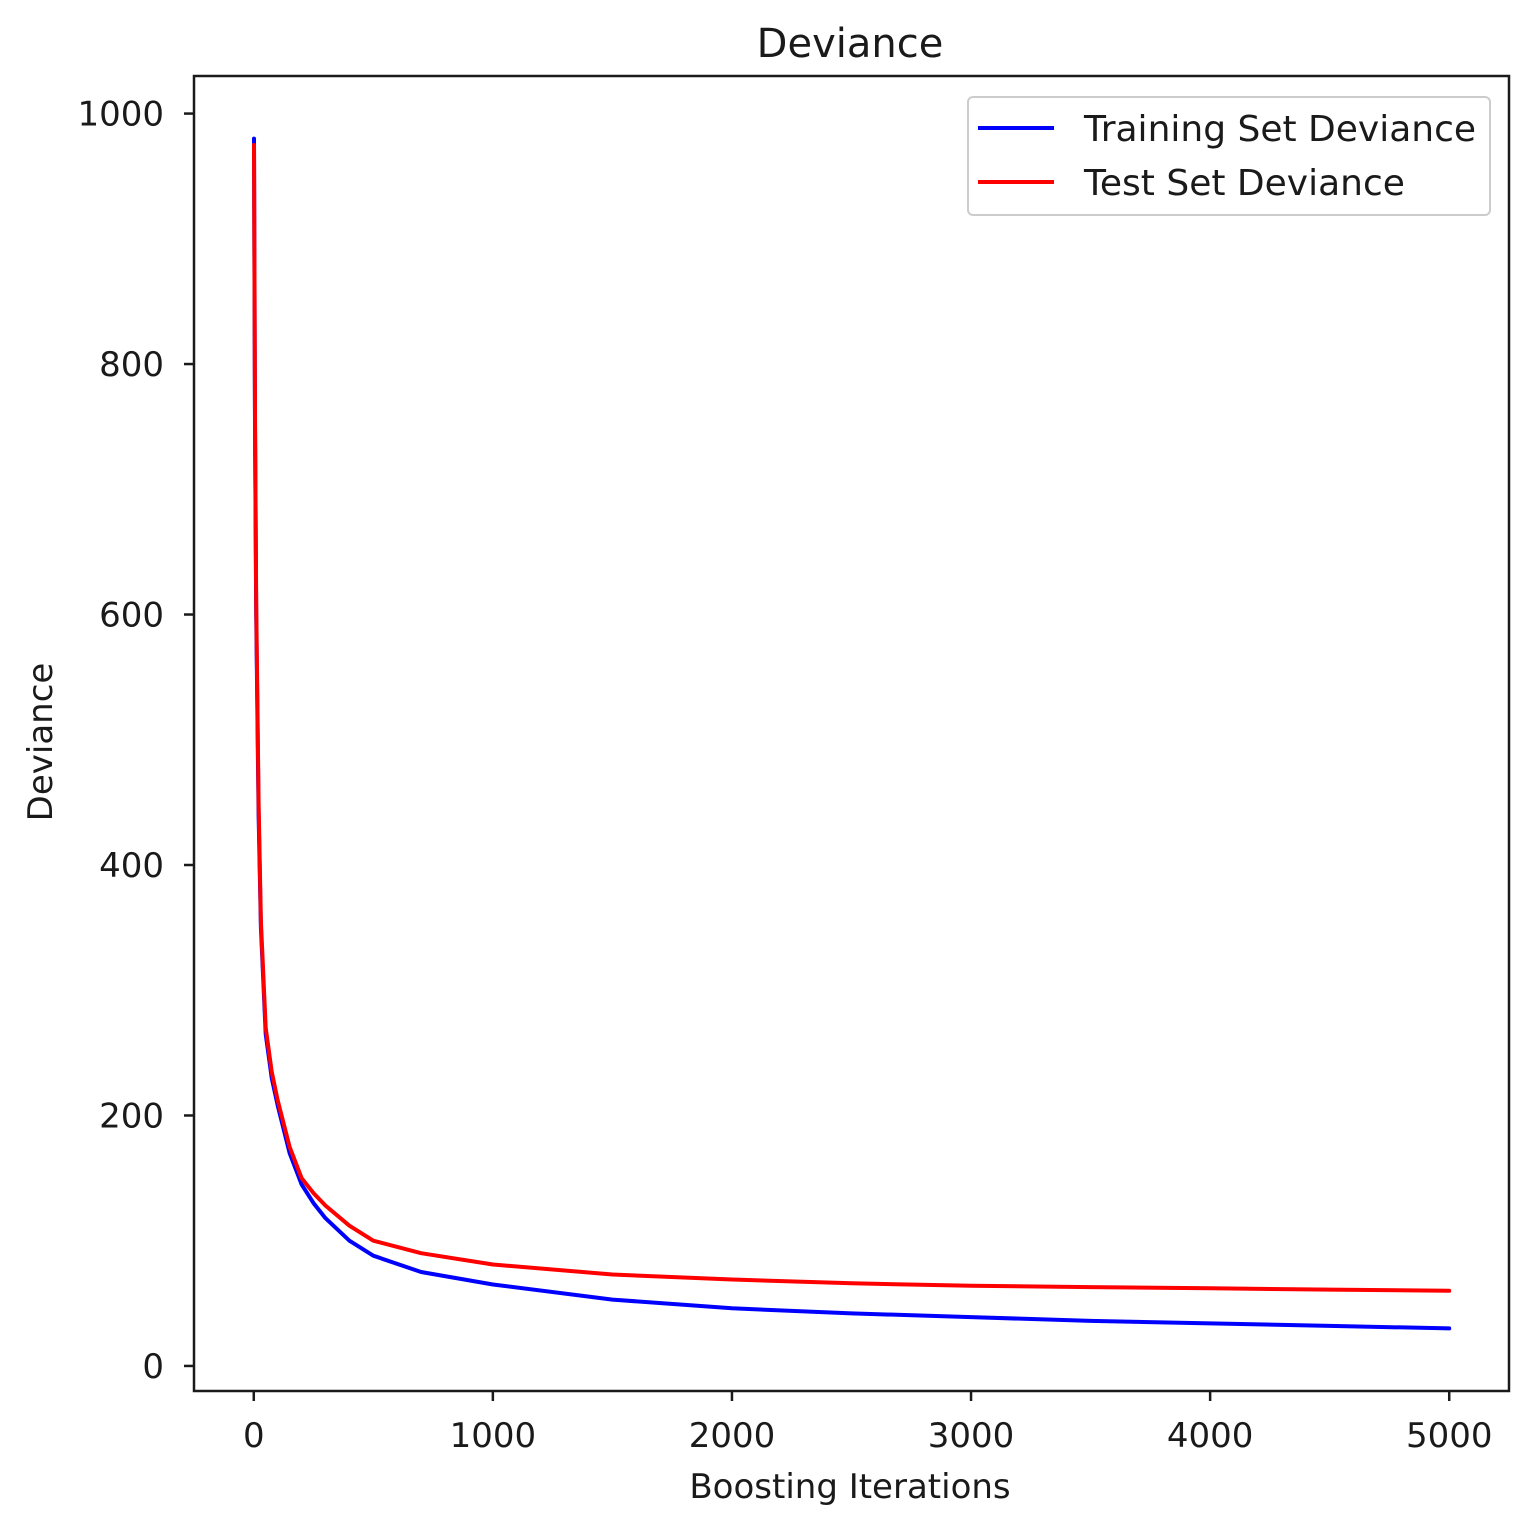 Image resolution: width=1528 pixels, height=1528 pixels. I want to click on x-tick-label: 2000, so click(732, 1436).